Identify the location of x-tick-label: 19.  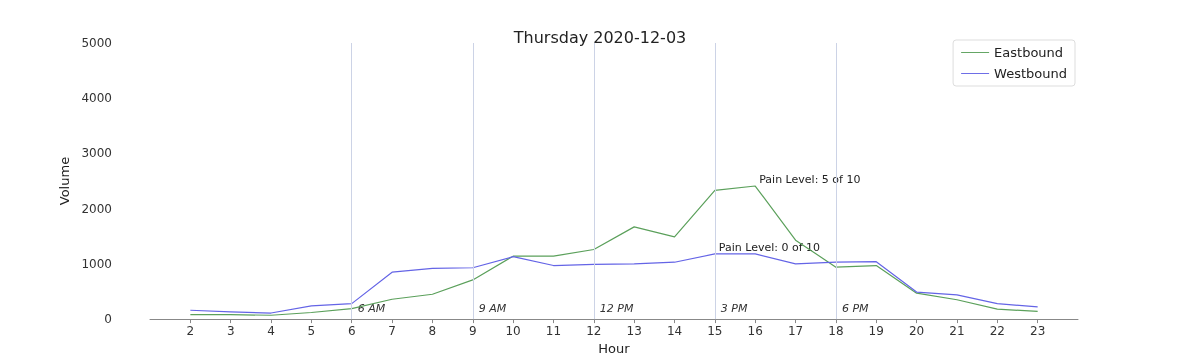
(876, 331).